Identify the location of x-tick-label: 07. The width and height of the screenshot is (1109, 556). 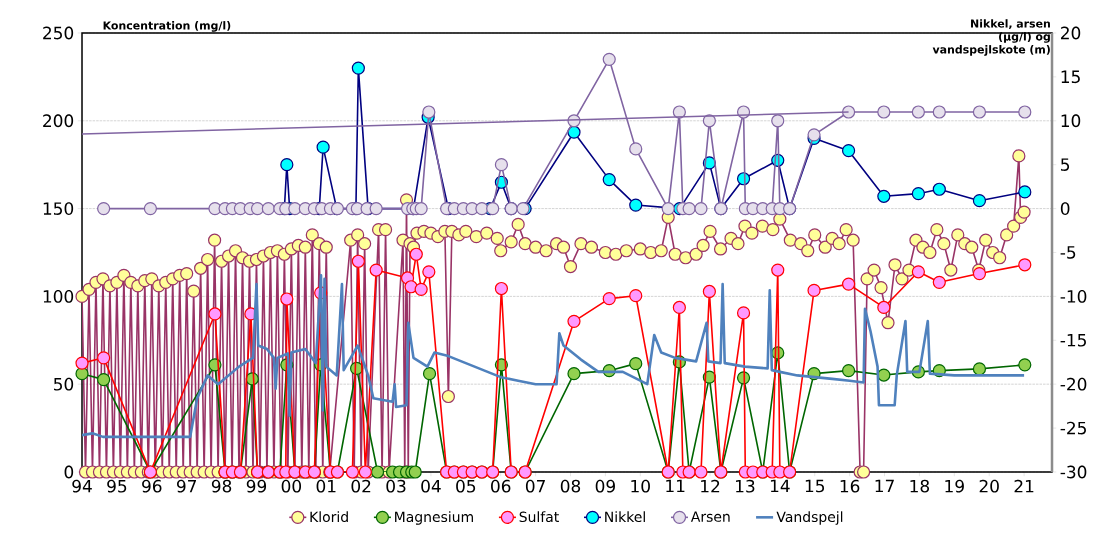
(535, 486).